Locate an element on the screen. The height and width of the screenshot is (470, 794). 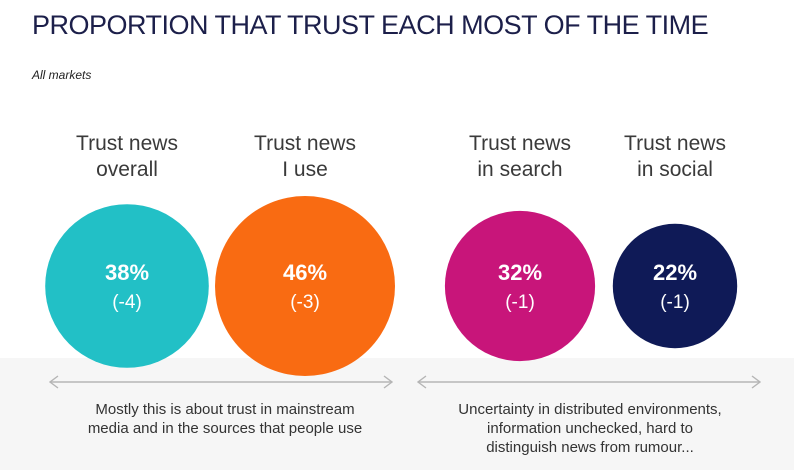
label-line: in search is located at coordinates (520, 169).